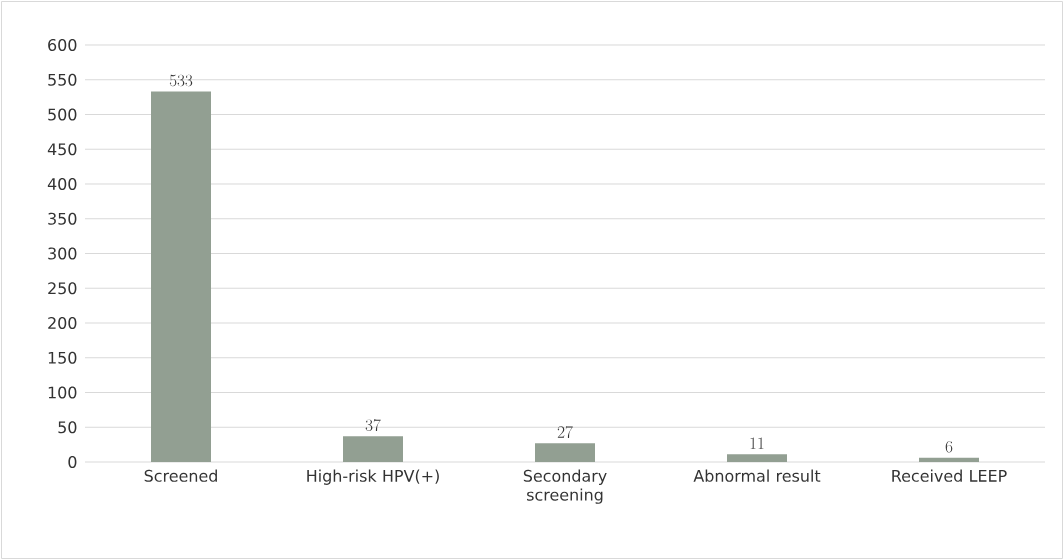  What do you see at coordinates (62, 253) in the screenshot?
I see `y-tick-label: 300` at bounding box center [62, 253].